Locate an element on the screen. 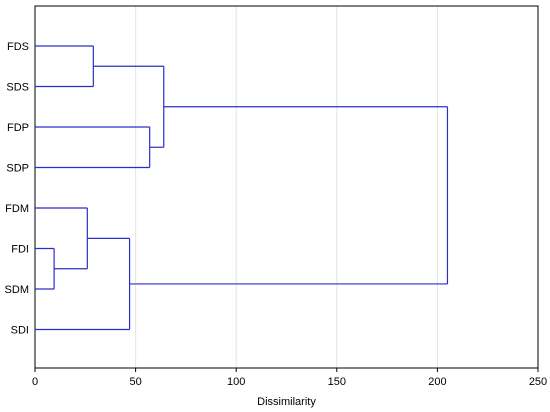 Image resolution: width=550 pixels, height=412 pixels. x-tick-label: 250 is located at coordinates (538, 382).